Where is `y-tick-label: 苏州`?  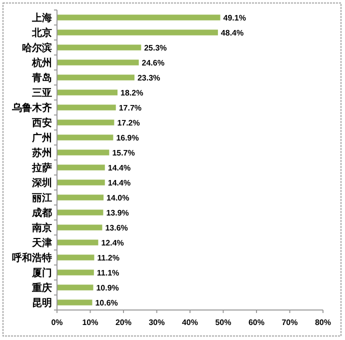
y-tick-label: 苏州 is located at coordinates (41, 153).